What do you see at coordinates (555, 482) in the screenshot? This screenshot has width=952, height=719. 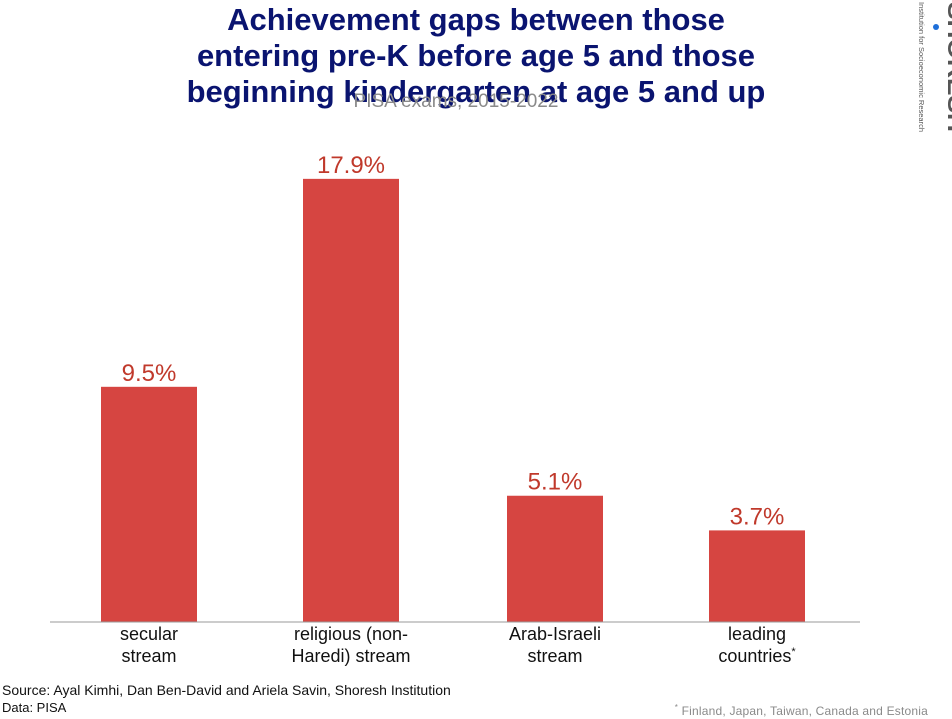 I see `value-label-3: 5.1%` at bounding box center [555, 482].